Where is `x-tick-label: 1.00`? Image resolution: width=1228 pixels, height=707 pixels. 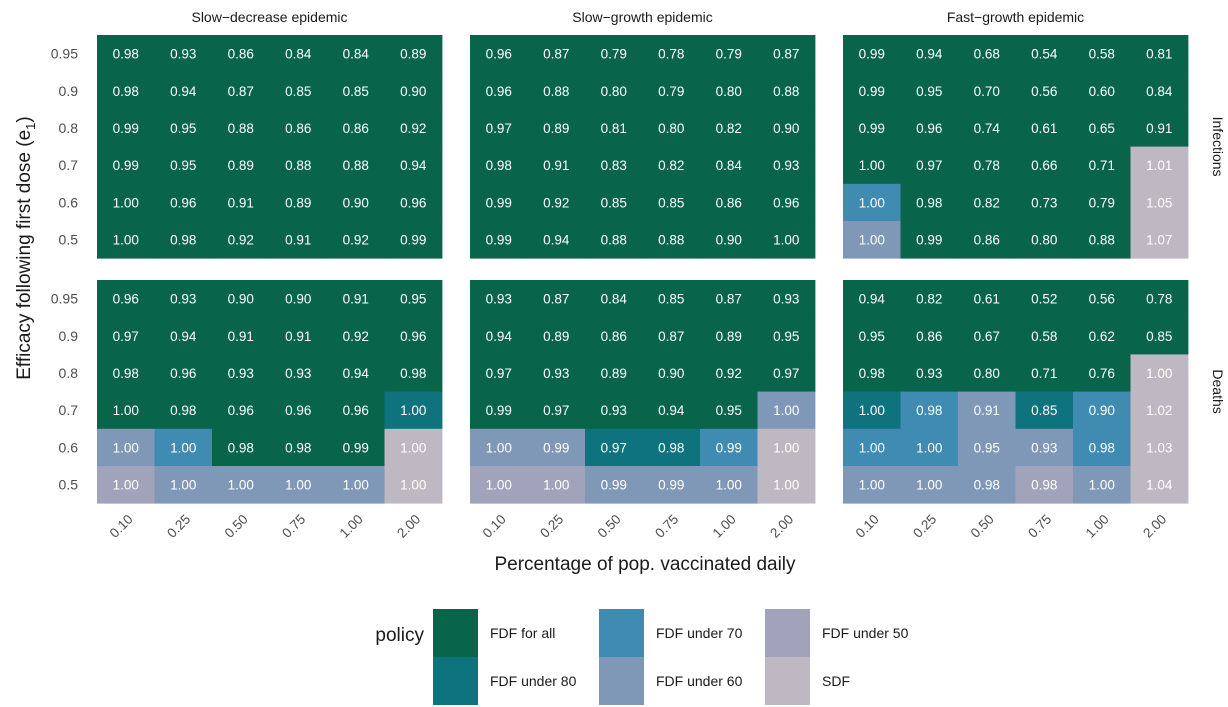 x-tick-label: 1.00 is located at coordinates (1097, 526).